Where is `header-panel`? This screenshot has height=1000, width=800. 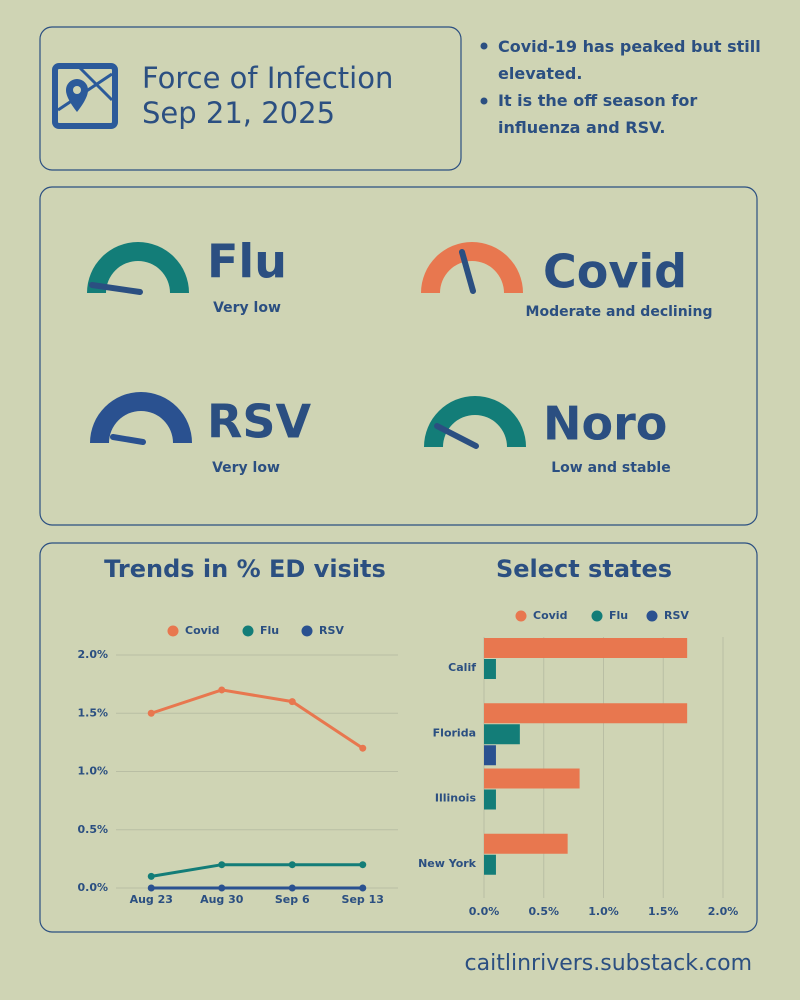
header-panel is located at coordinates (250, 98).